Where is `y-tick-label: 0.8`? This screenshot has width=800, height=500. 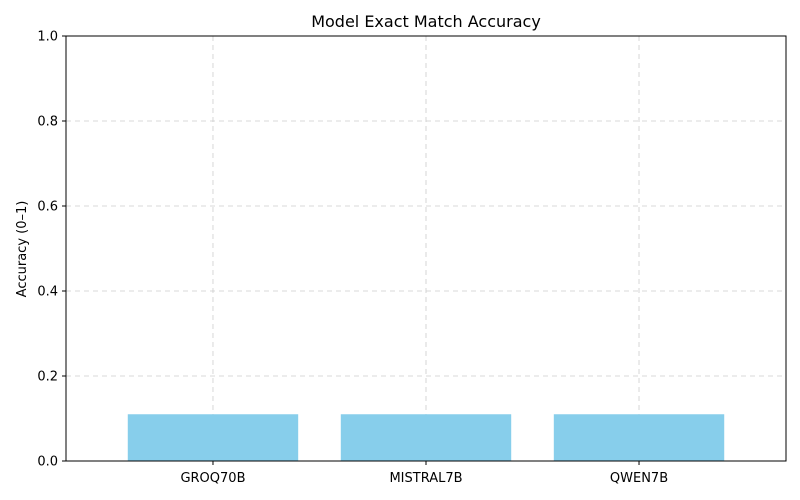 y-tick-label: 0.8 is located at coordinates (47, 122).